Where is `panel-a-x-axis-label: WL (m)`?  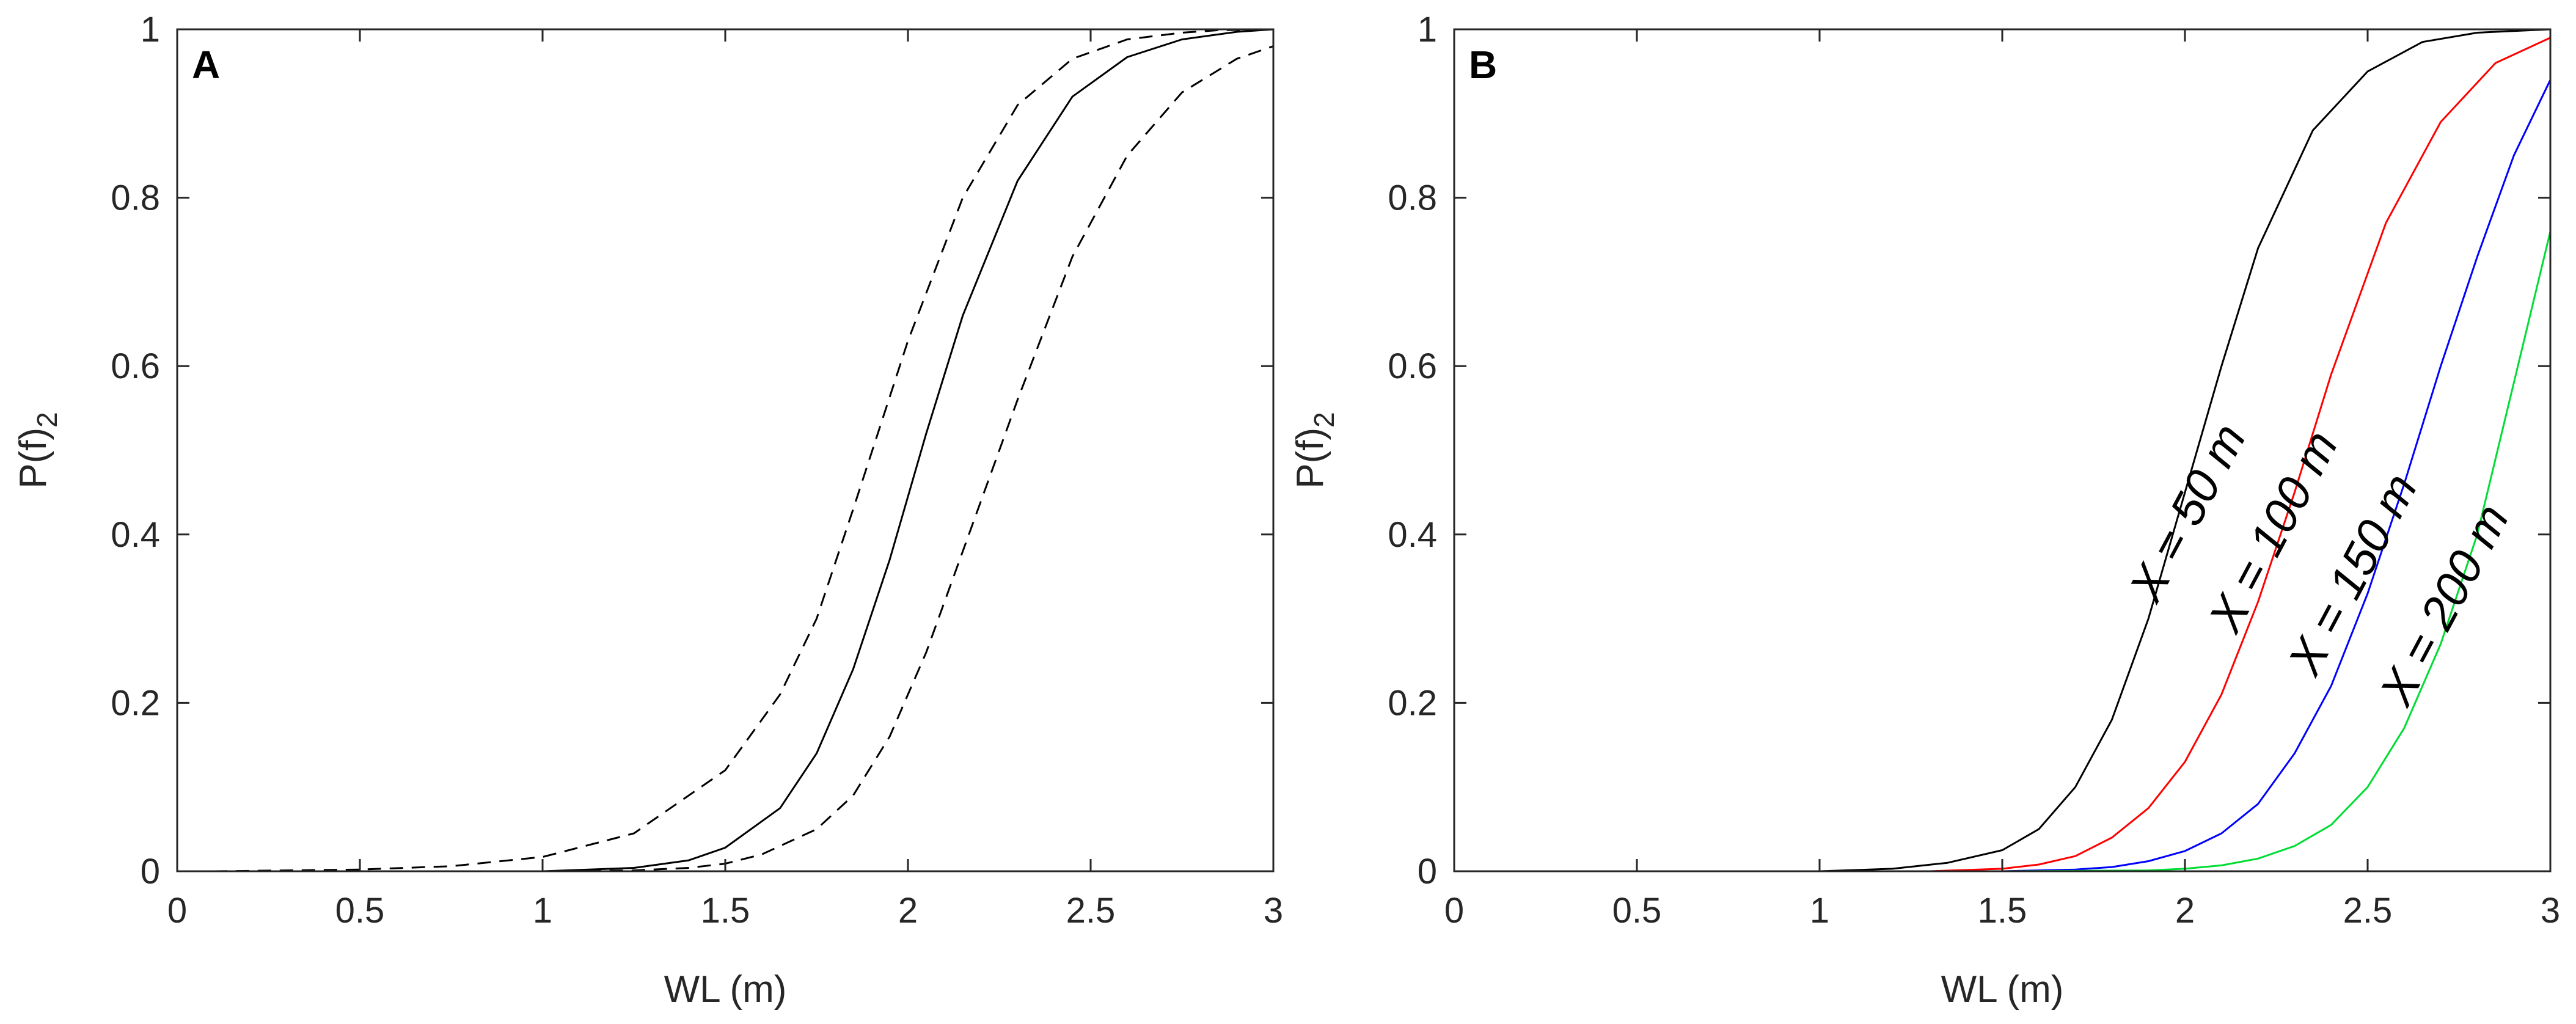
panel-a-x-axis-label: WL (m) is located at coordinates (725, 989).